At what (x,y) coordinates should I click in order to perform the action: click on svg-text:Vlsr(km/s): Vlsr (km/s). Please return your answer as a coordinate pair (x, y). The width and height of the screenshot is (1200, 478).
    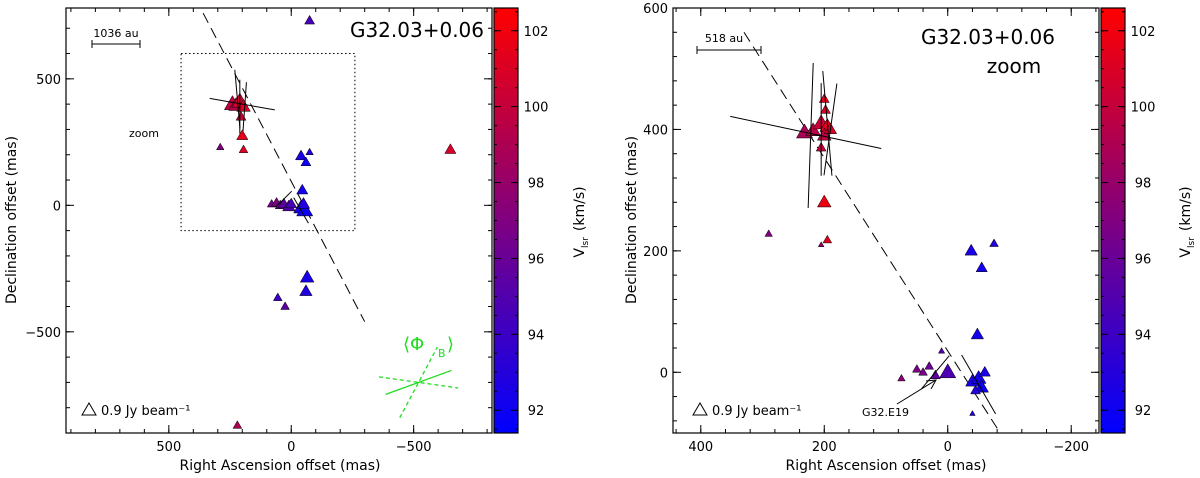
    Looking at the image, I should click on (1187, 221).